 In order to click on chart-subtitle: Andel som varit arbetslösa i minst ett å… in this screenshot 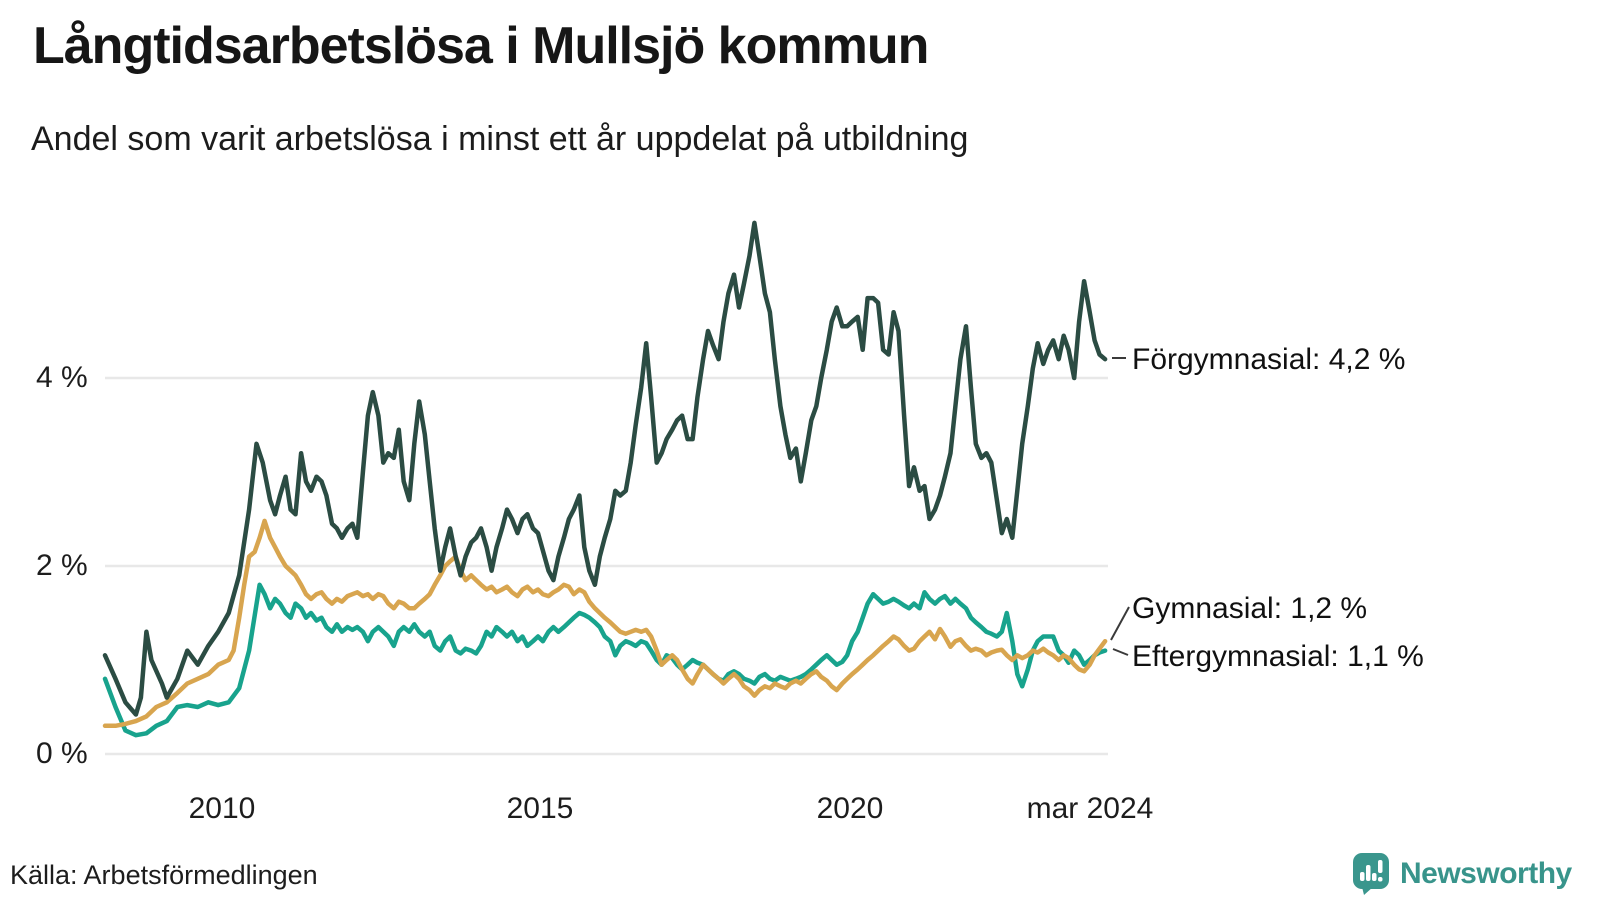, I will do `click(500, 139)`.